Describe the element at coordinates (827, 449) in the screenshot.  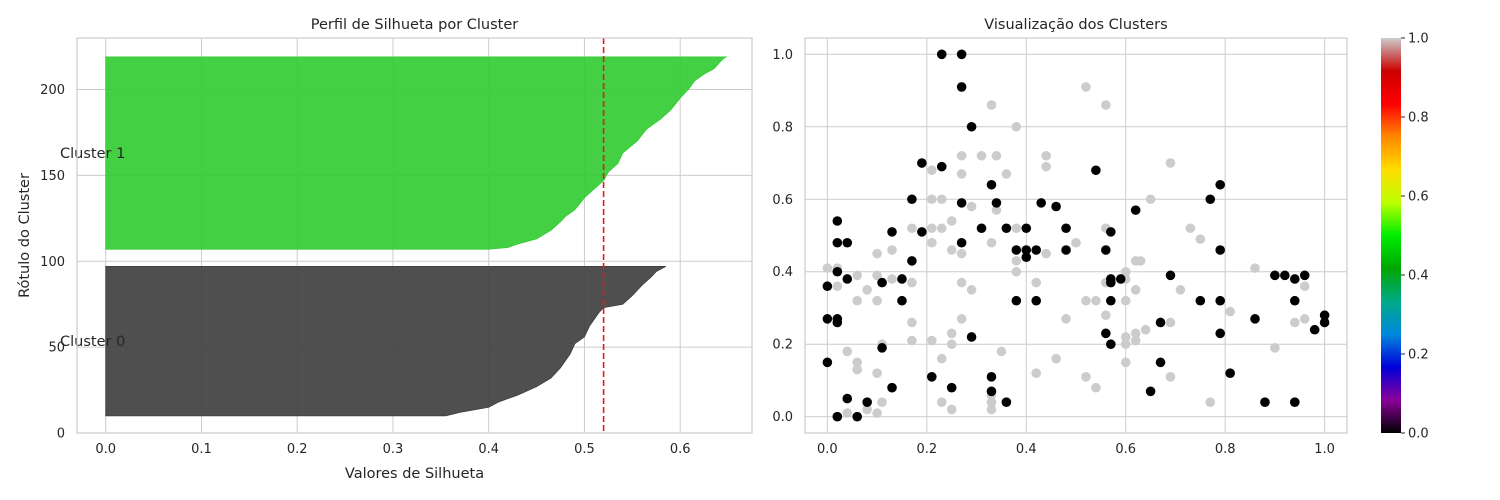
I see `x-tick-label: 0.0` at that location.